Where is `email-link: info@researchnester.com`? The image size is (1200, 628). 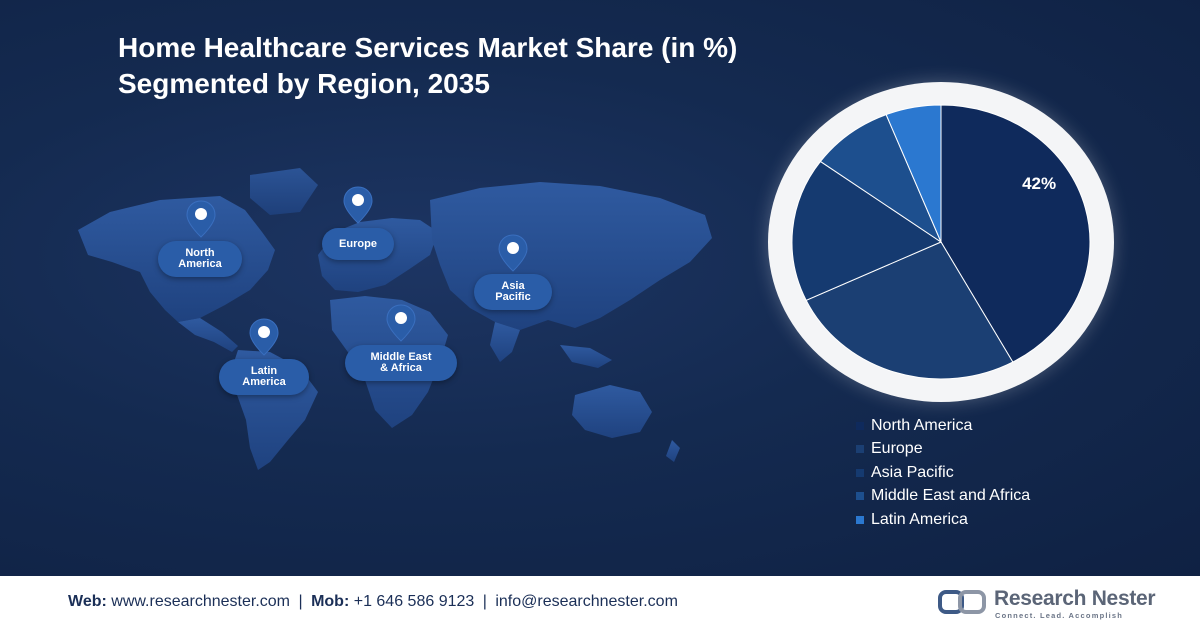 email-link: info@researchnester.com is located at coordinates (586, 601).